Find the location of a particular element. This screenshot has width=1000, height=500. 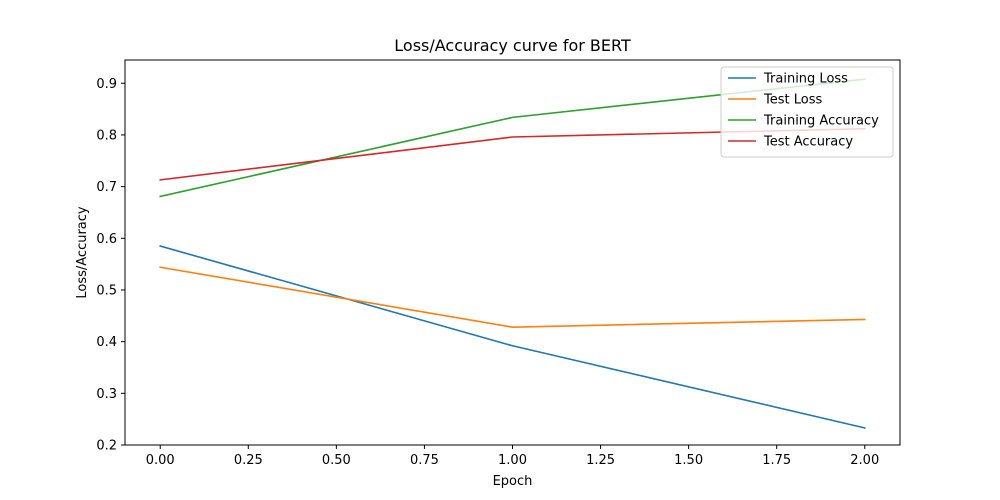

y-tick-label: 0.6 is located at coordinates (106, 239).